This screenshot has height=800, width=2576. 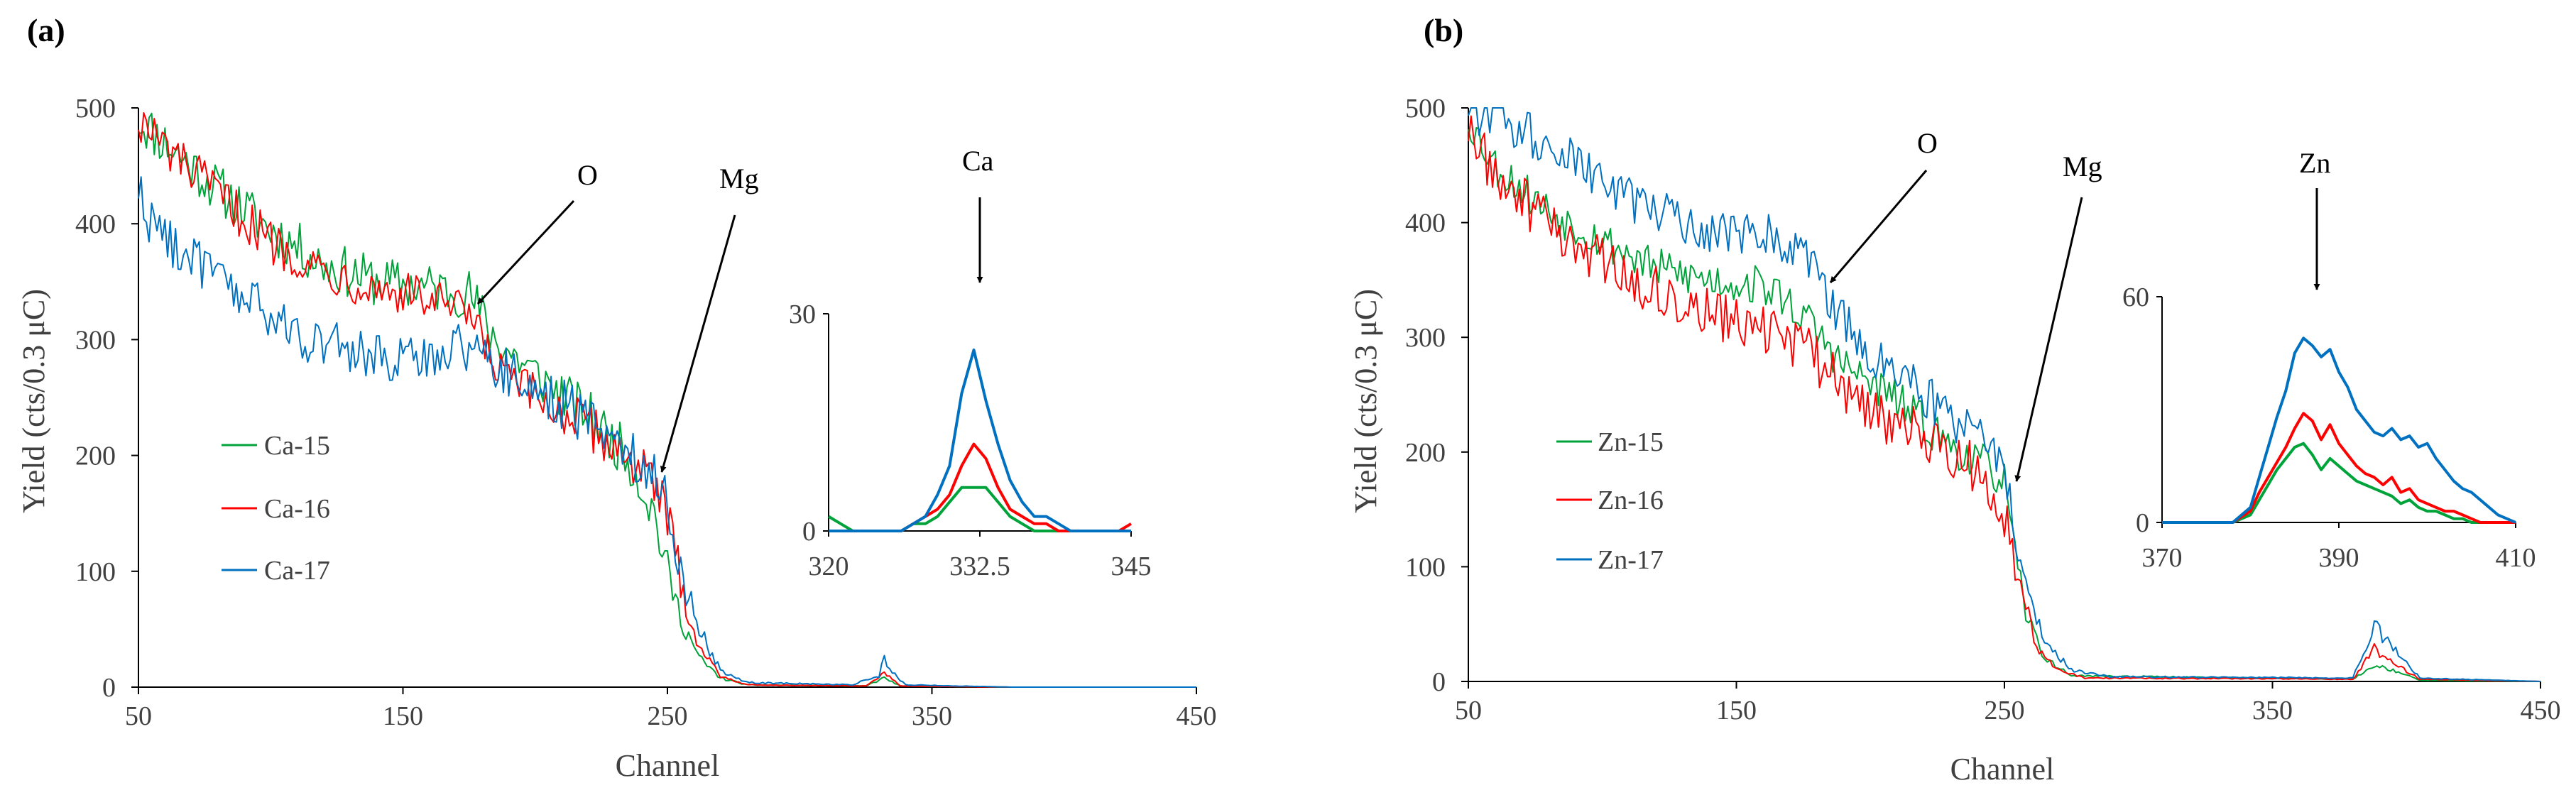 I want to click on panel-label-a: (a), so click(x=46, y=30).